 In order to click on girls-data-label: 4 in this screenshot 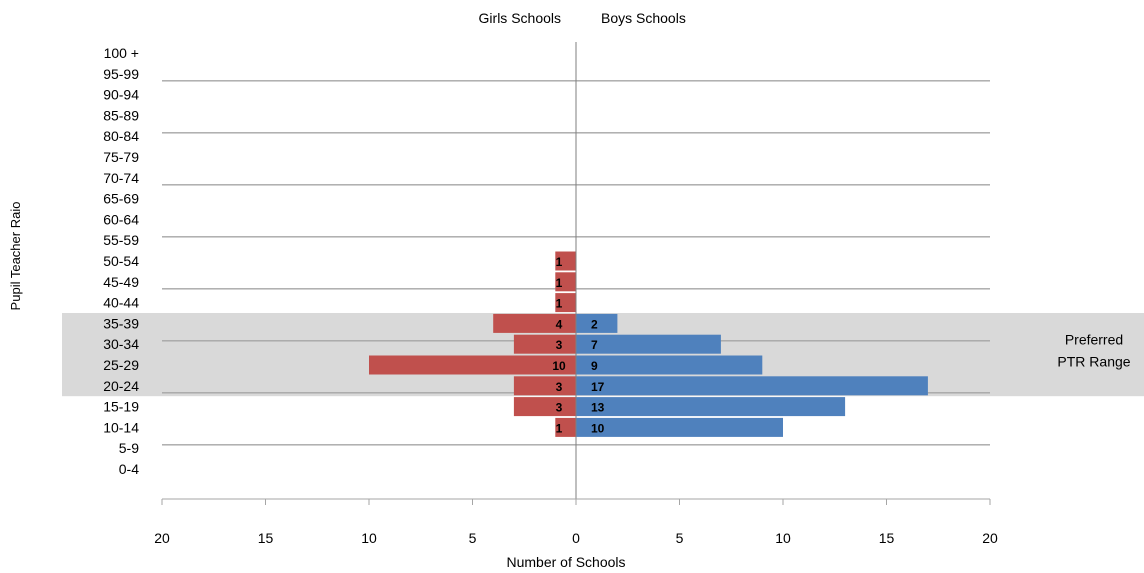, I will do `click(559, 324)`.